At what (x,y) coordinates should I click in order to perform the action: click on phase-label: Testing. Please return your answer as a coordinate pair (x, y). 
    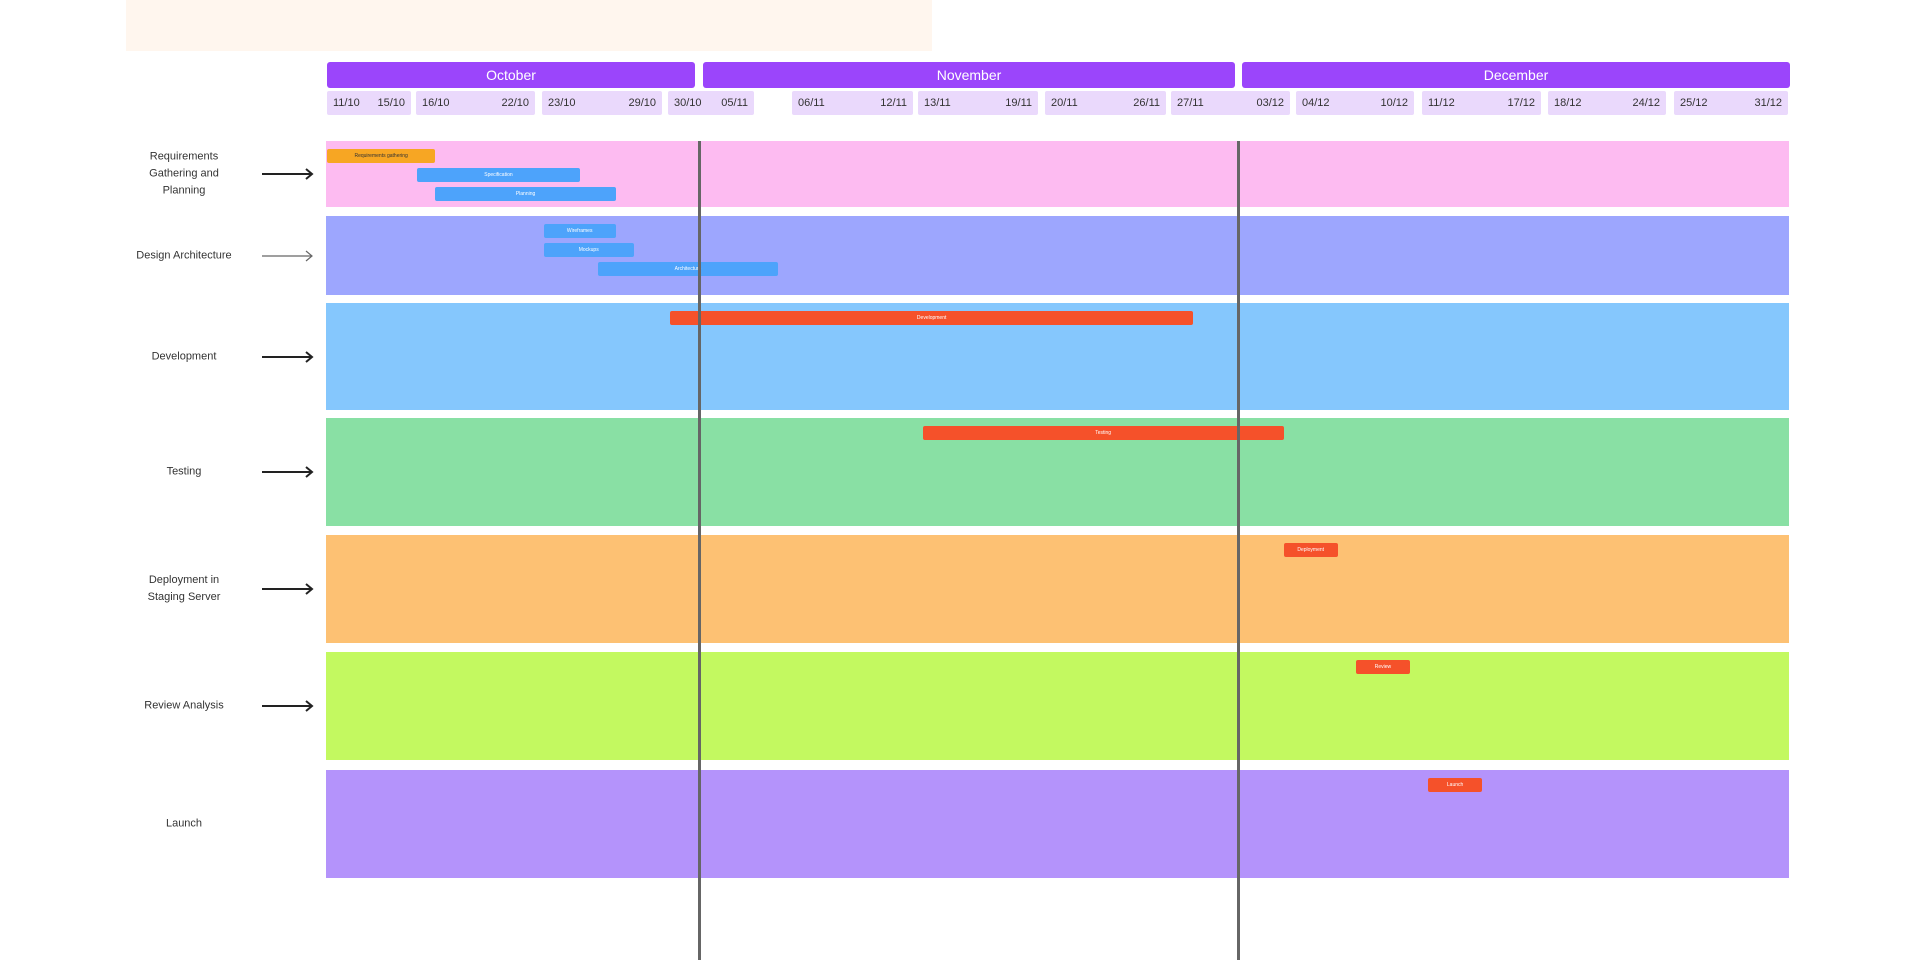
    Looking at the image, I should click on (184, 471).